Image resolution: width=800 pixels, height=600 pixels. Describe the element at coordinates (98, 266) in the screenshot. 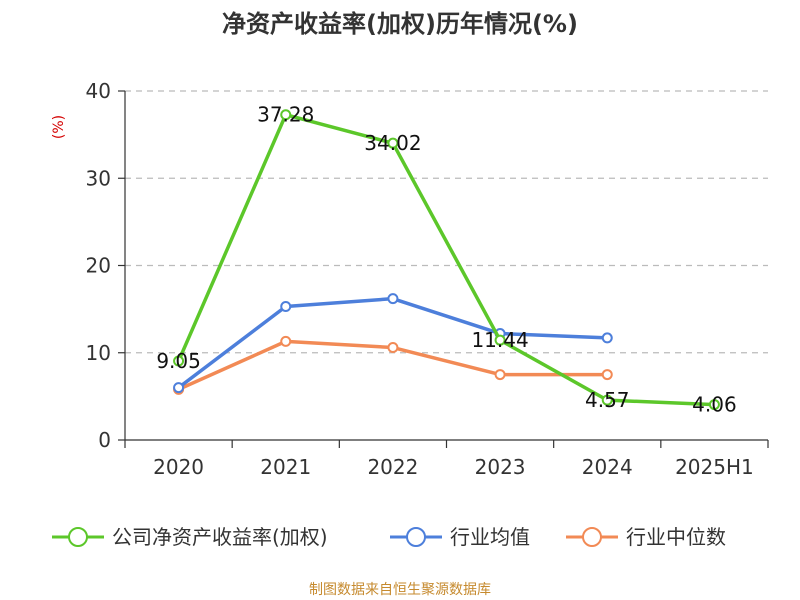

I see `y-tick-label: 20` at that location.